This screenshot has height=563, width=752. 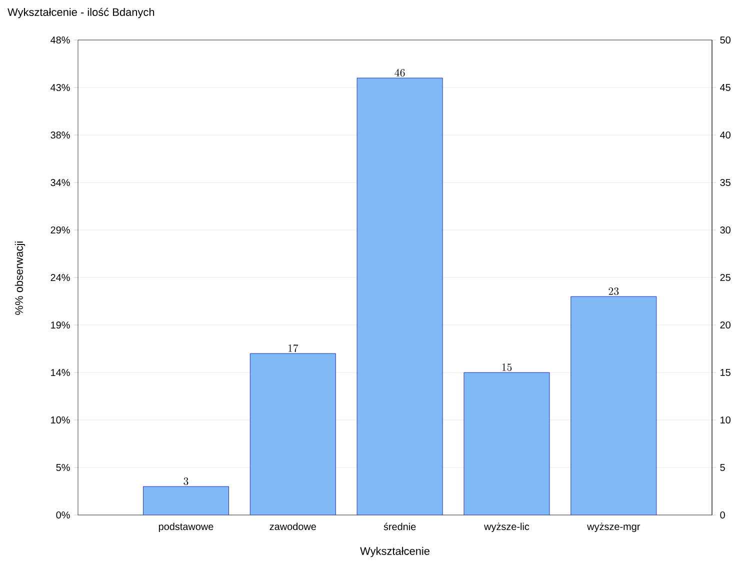 I want to click on x-tick-label: zawodowe, so click(x=293, y=526).